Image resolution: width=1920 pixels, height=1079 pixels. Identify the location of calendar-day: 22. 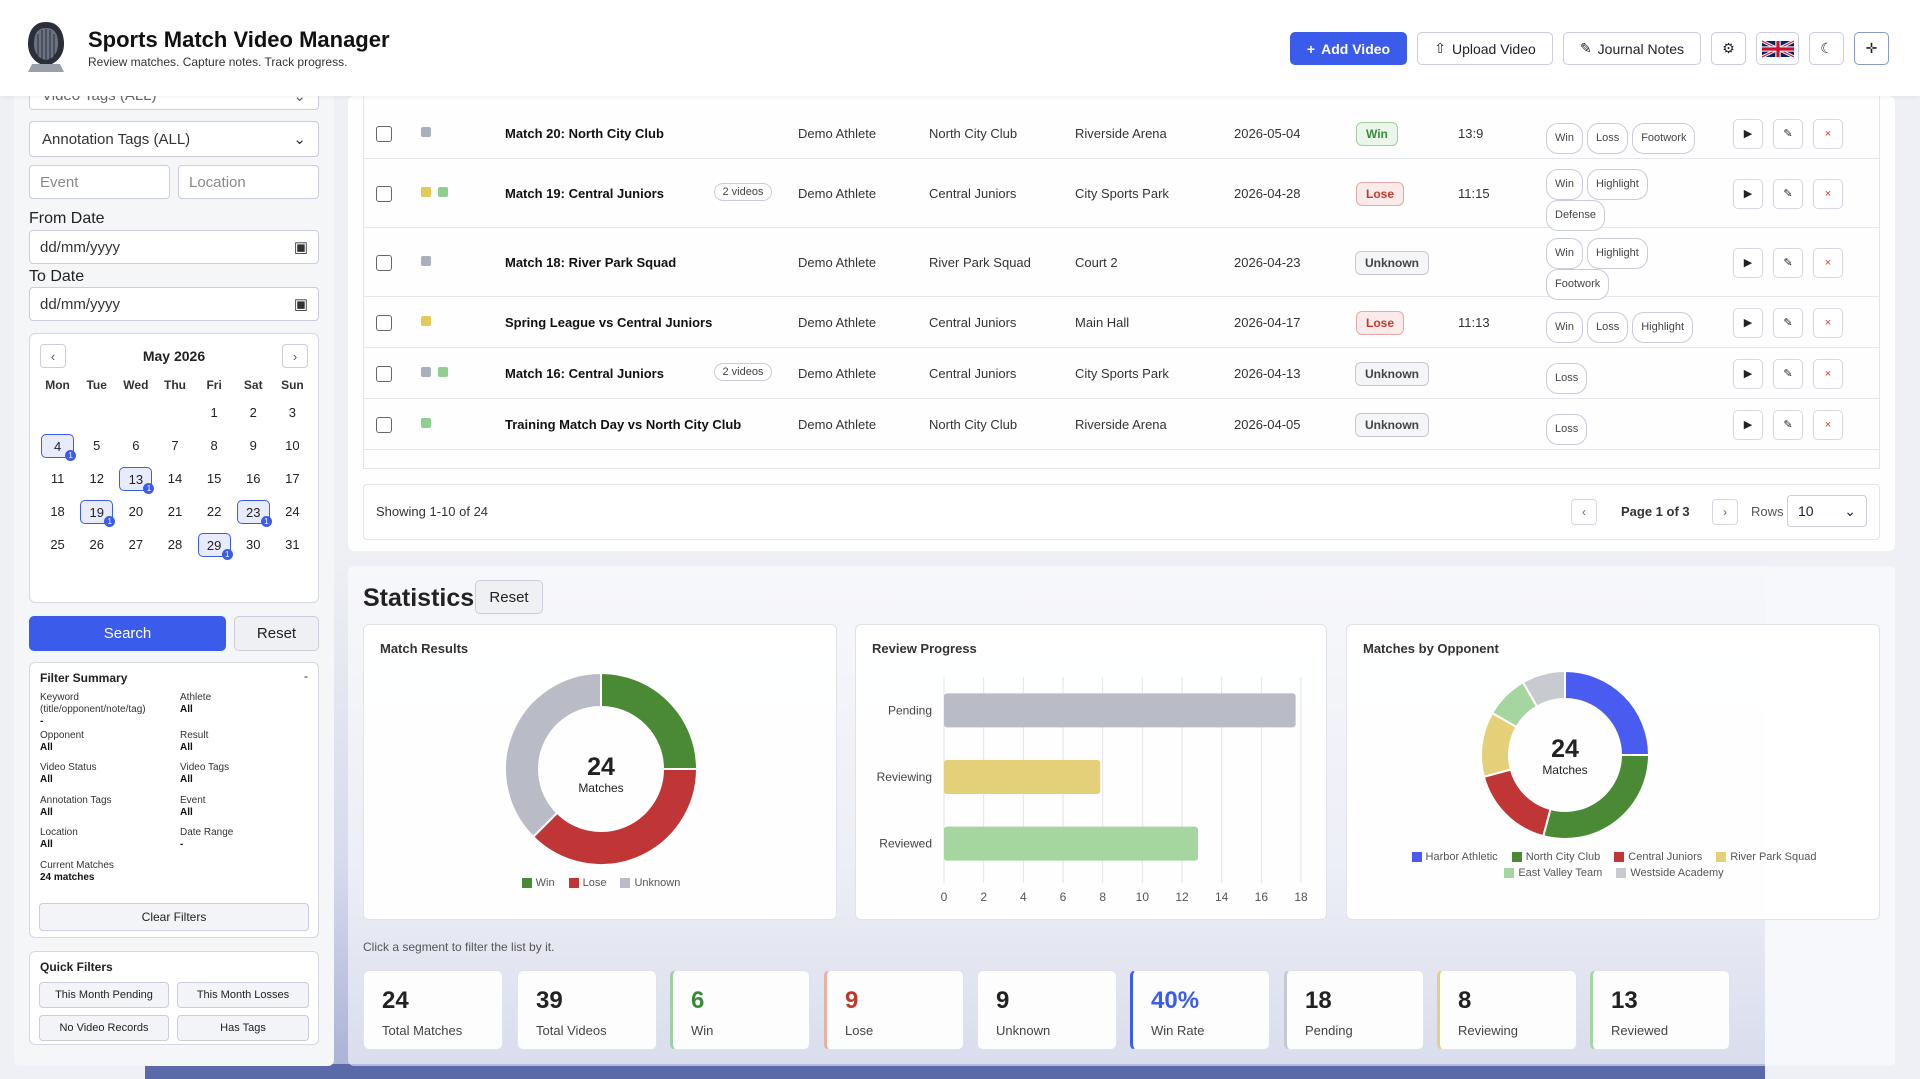
(214, 511).